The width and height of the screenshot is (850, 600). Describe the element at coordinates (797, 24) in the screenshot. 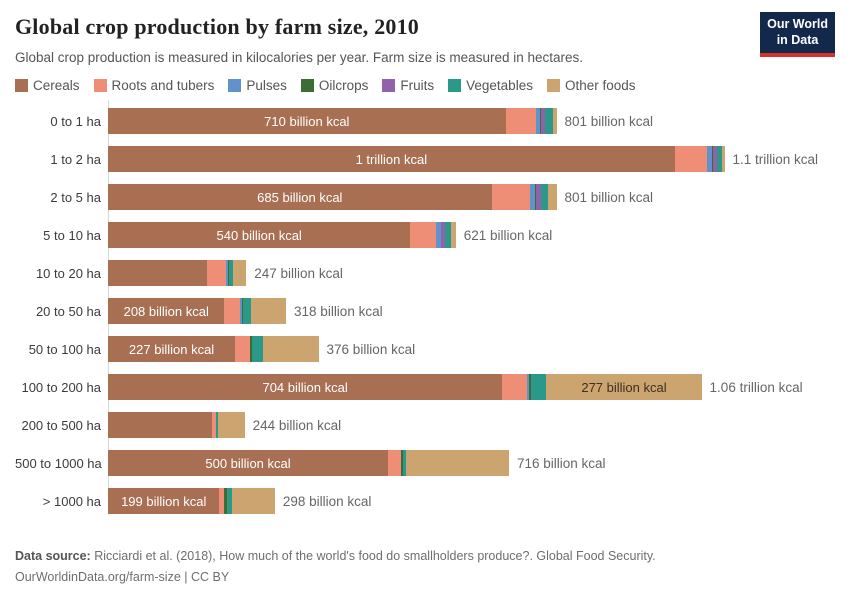

I see `owid-logo-line1: Our World` at that location.